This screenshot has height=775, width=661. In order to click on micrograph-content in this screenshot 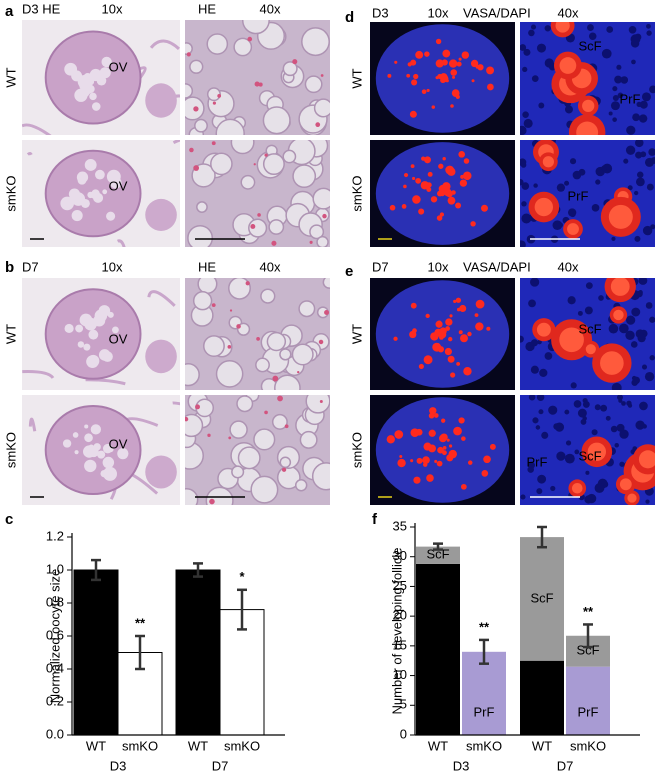, I will do `click(101, 334)`.